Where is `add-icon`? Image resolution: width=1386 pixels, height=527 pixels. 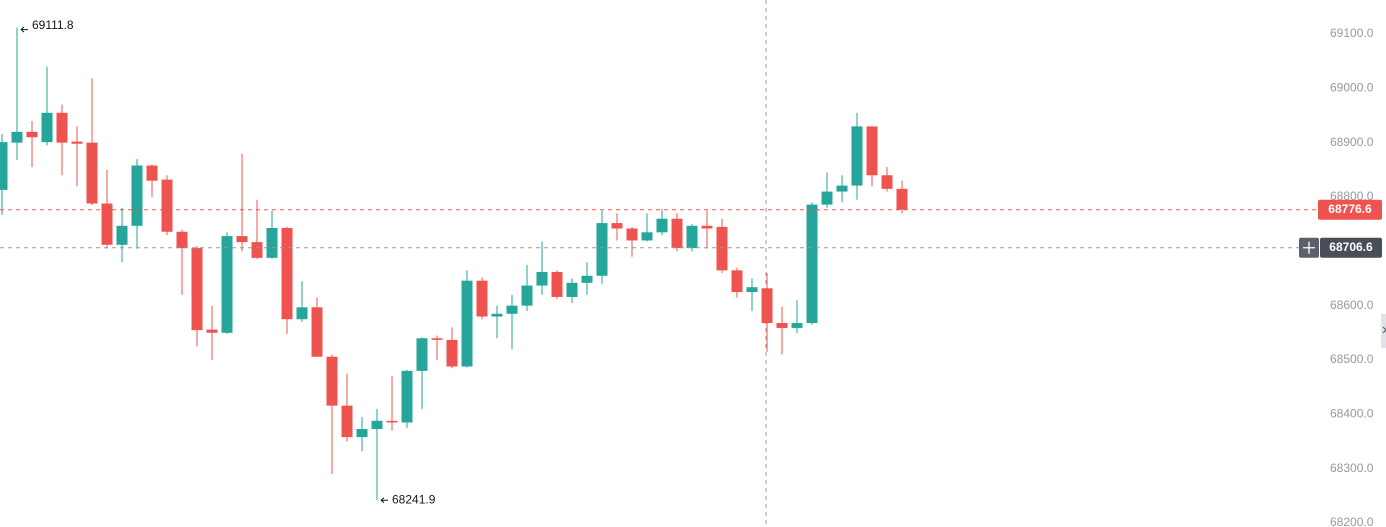 add-icon is located at coordinates (1309, 247).